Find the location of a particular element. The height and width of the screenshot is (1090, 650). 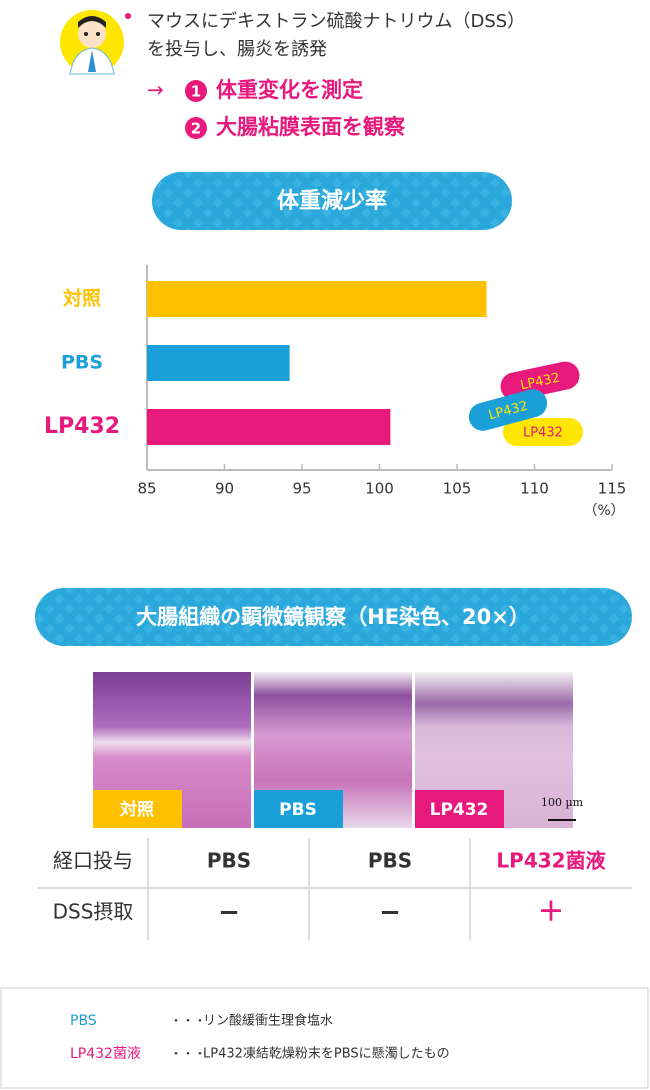

intro-line: を投与し、腸炎を誘発 is located at coordinates (237, 49).